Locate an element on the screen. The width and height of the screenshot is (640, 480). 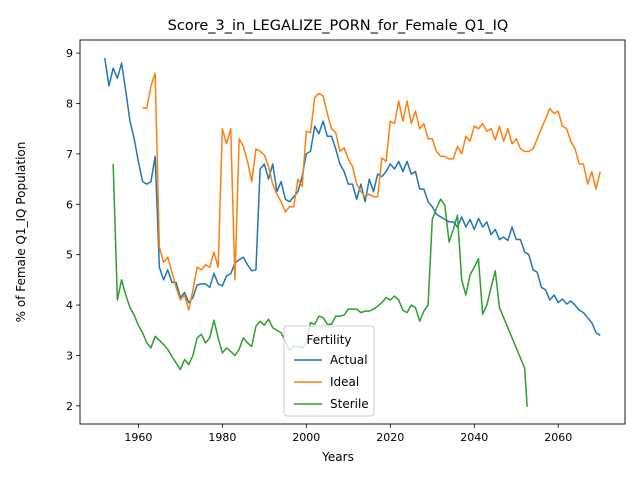
x-tick-label: 1960 is located at coordinates (138, 437).